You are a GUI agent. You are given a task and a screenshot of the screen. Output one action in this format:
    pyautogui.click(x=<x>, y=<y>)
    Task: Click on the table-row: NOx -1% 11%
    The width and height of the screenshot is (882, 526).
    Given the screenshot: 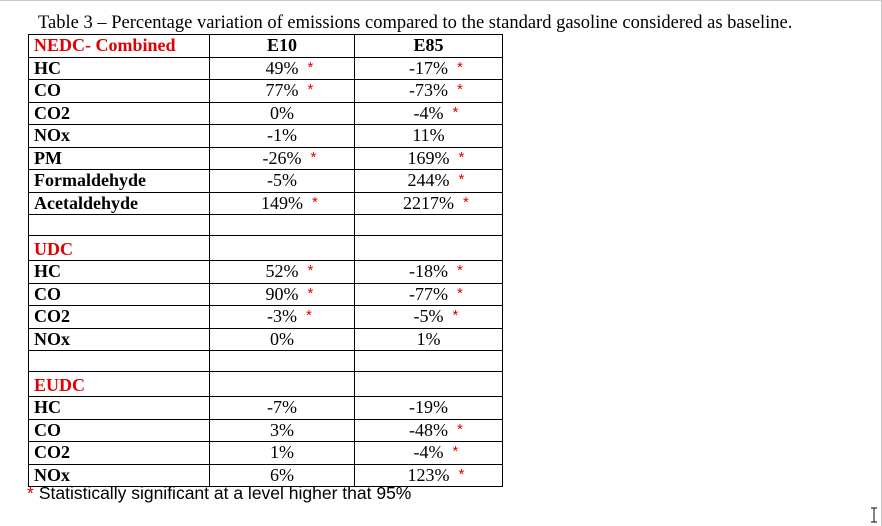 What is the action you would take?
    pyautogui.click(x=266, y=136)
    